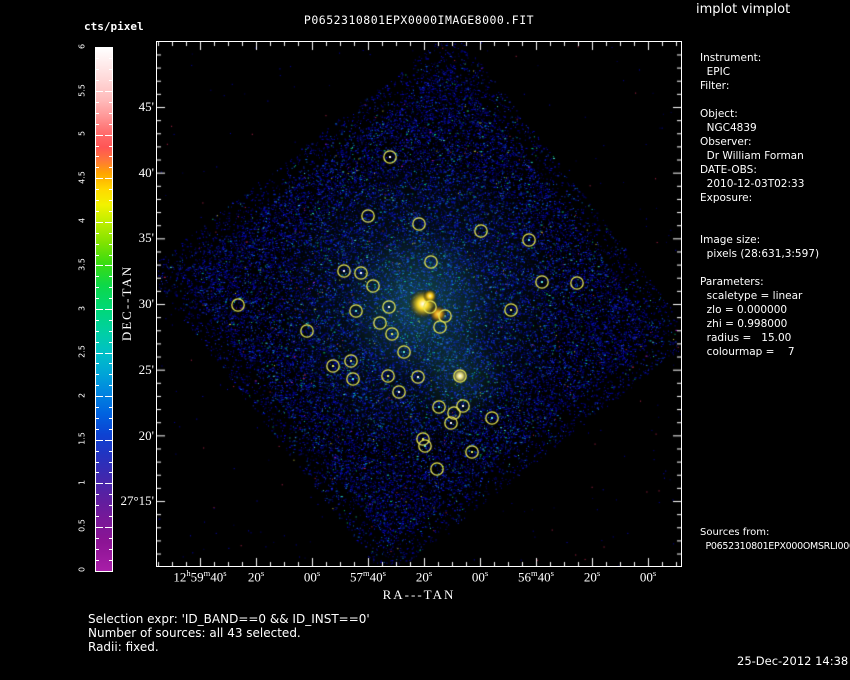 The image size is (850, 680). Describe the element at coordinates (146, 435) in the screenshot. I see `dec-tick-label: 20'` at that location.